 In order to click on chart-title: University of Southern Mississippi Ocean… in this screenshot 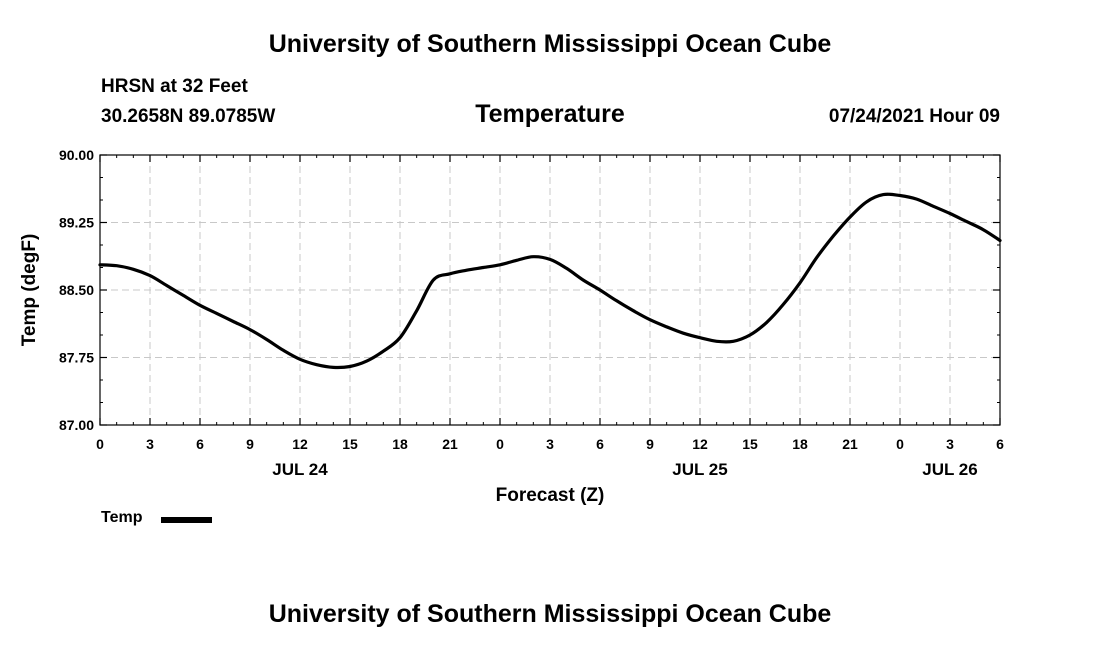, I will do `click(550, 44)`.